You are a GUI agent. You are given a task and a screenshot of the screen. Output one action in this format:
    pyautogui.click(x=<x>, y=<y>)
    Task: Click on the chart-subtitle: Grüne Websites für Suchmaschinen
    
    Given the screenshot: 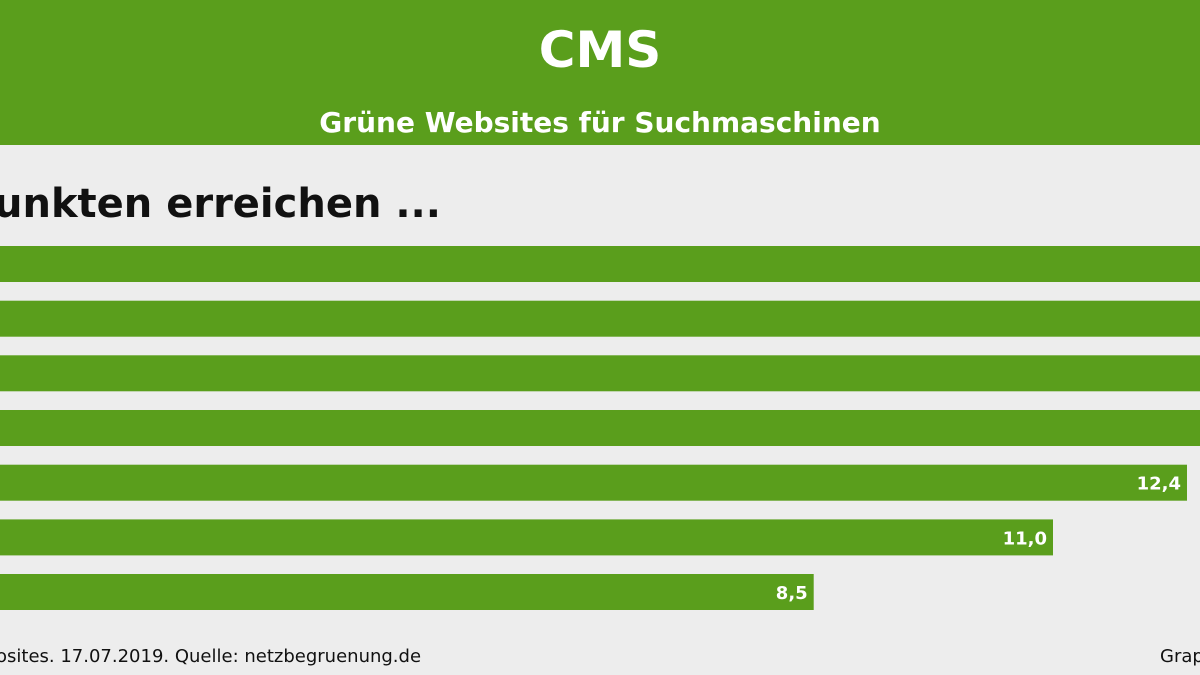 What is the action you would take?
    pyautogui.click(x=600, y=122)
    